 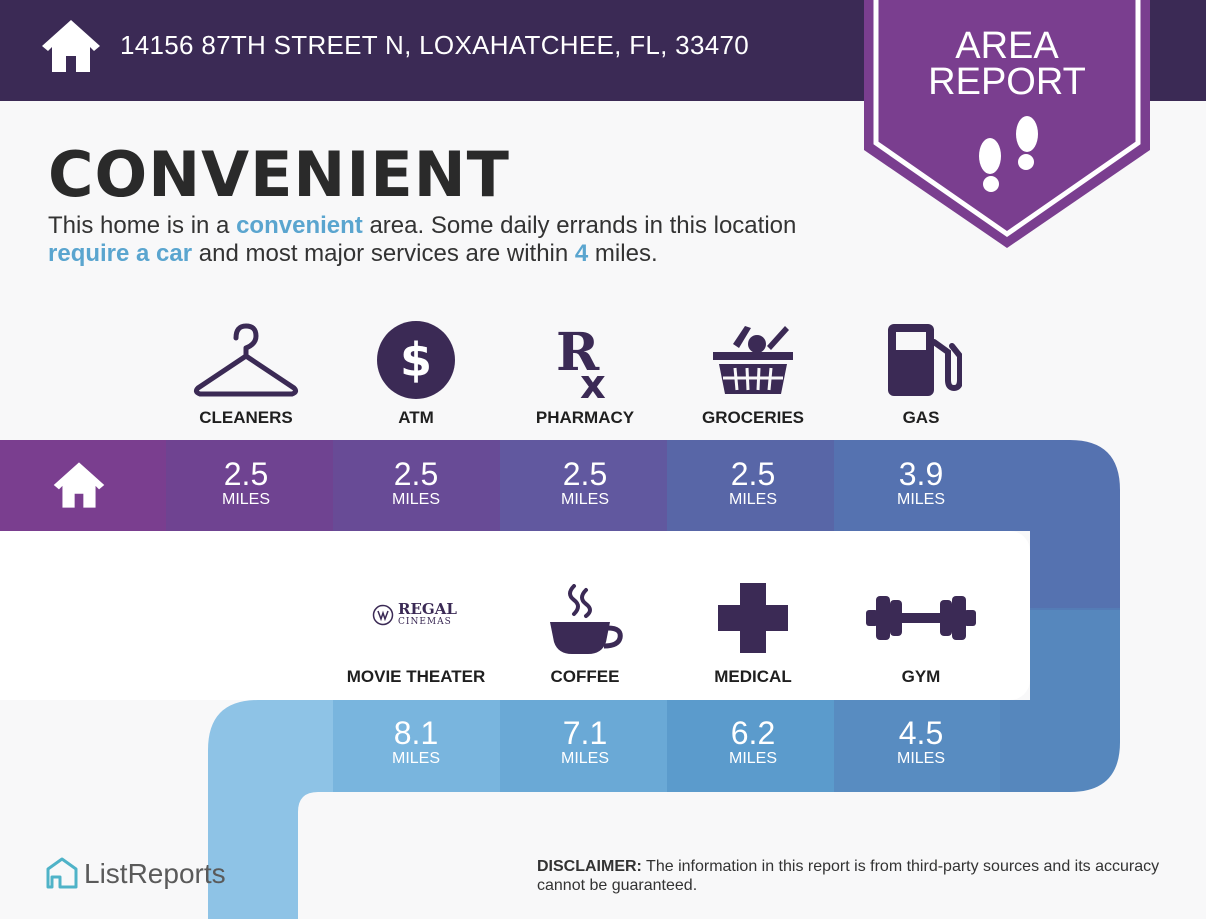 I want to click on regal-crest-icon, so click(x=383, y=615).